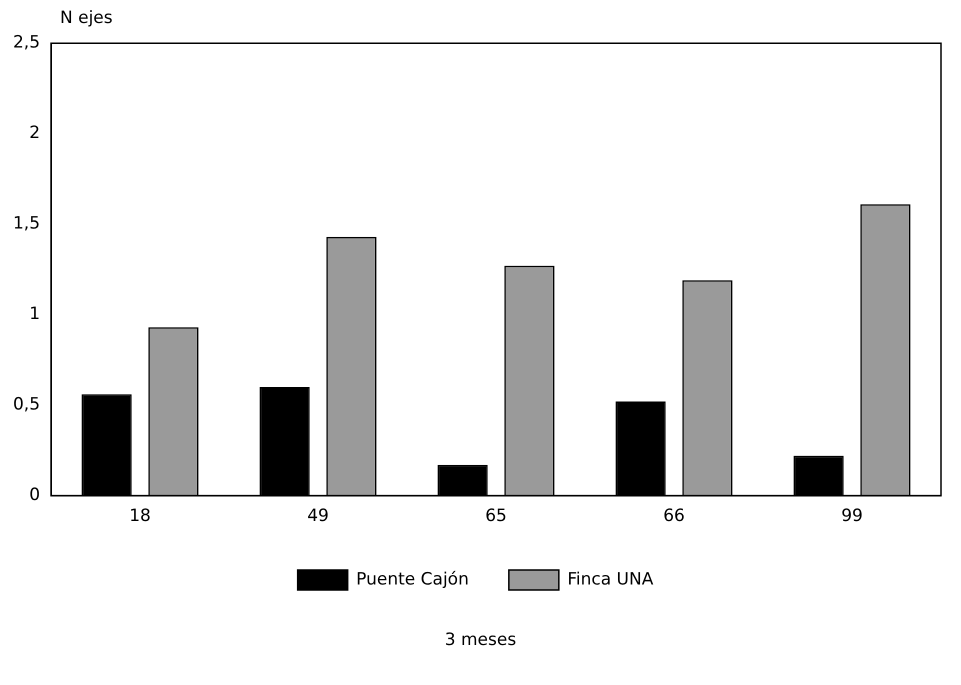 The width and height of the screenshot is (961, 685). Describe the element at coordinates (26, 404) in the screenshot. I see `y-tick-label: 0,5` at that location.